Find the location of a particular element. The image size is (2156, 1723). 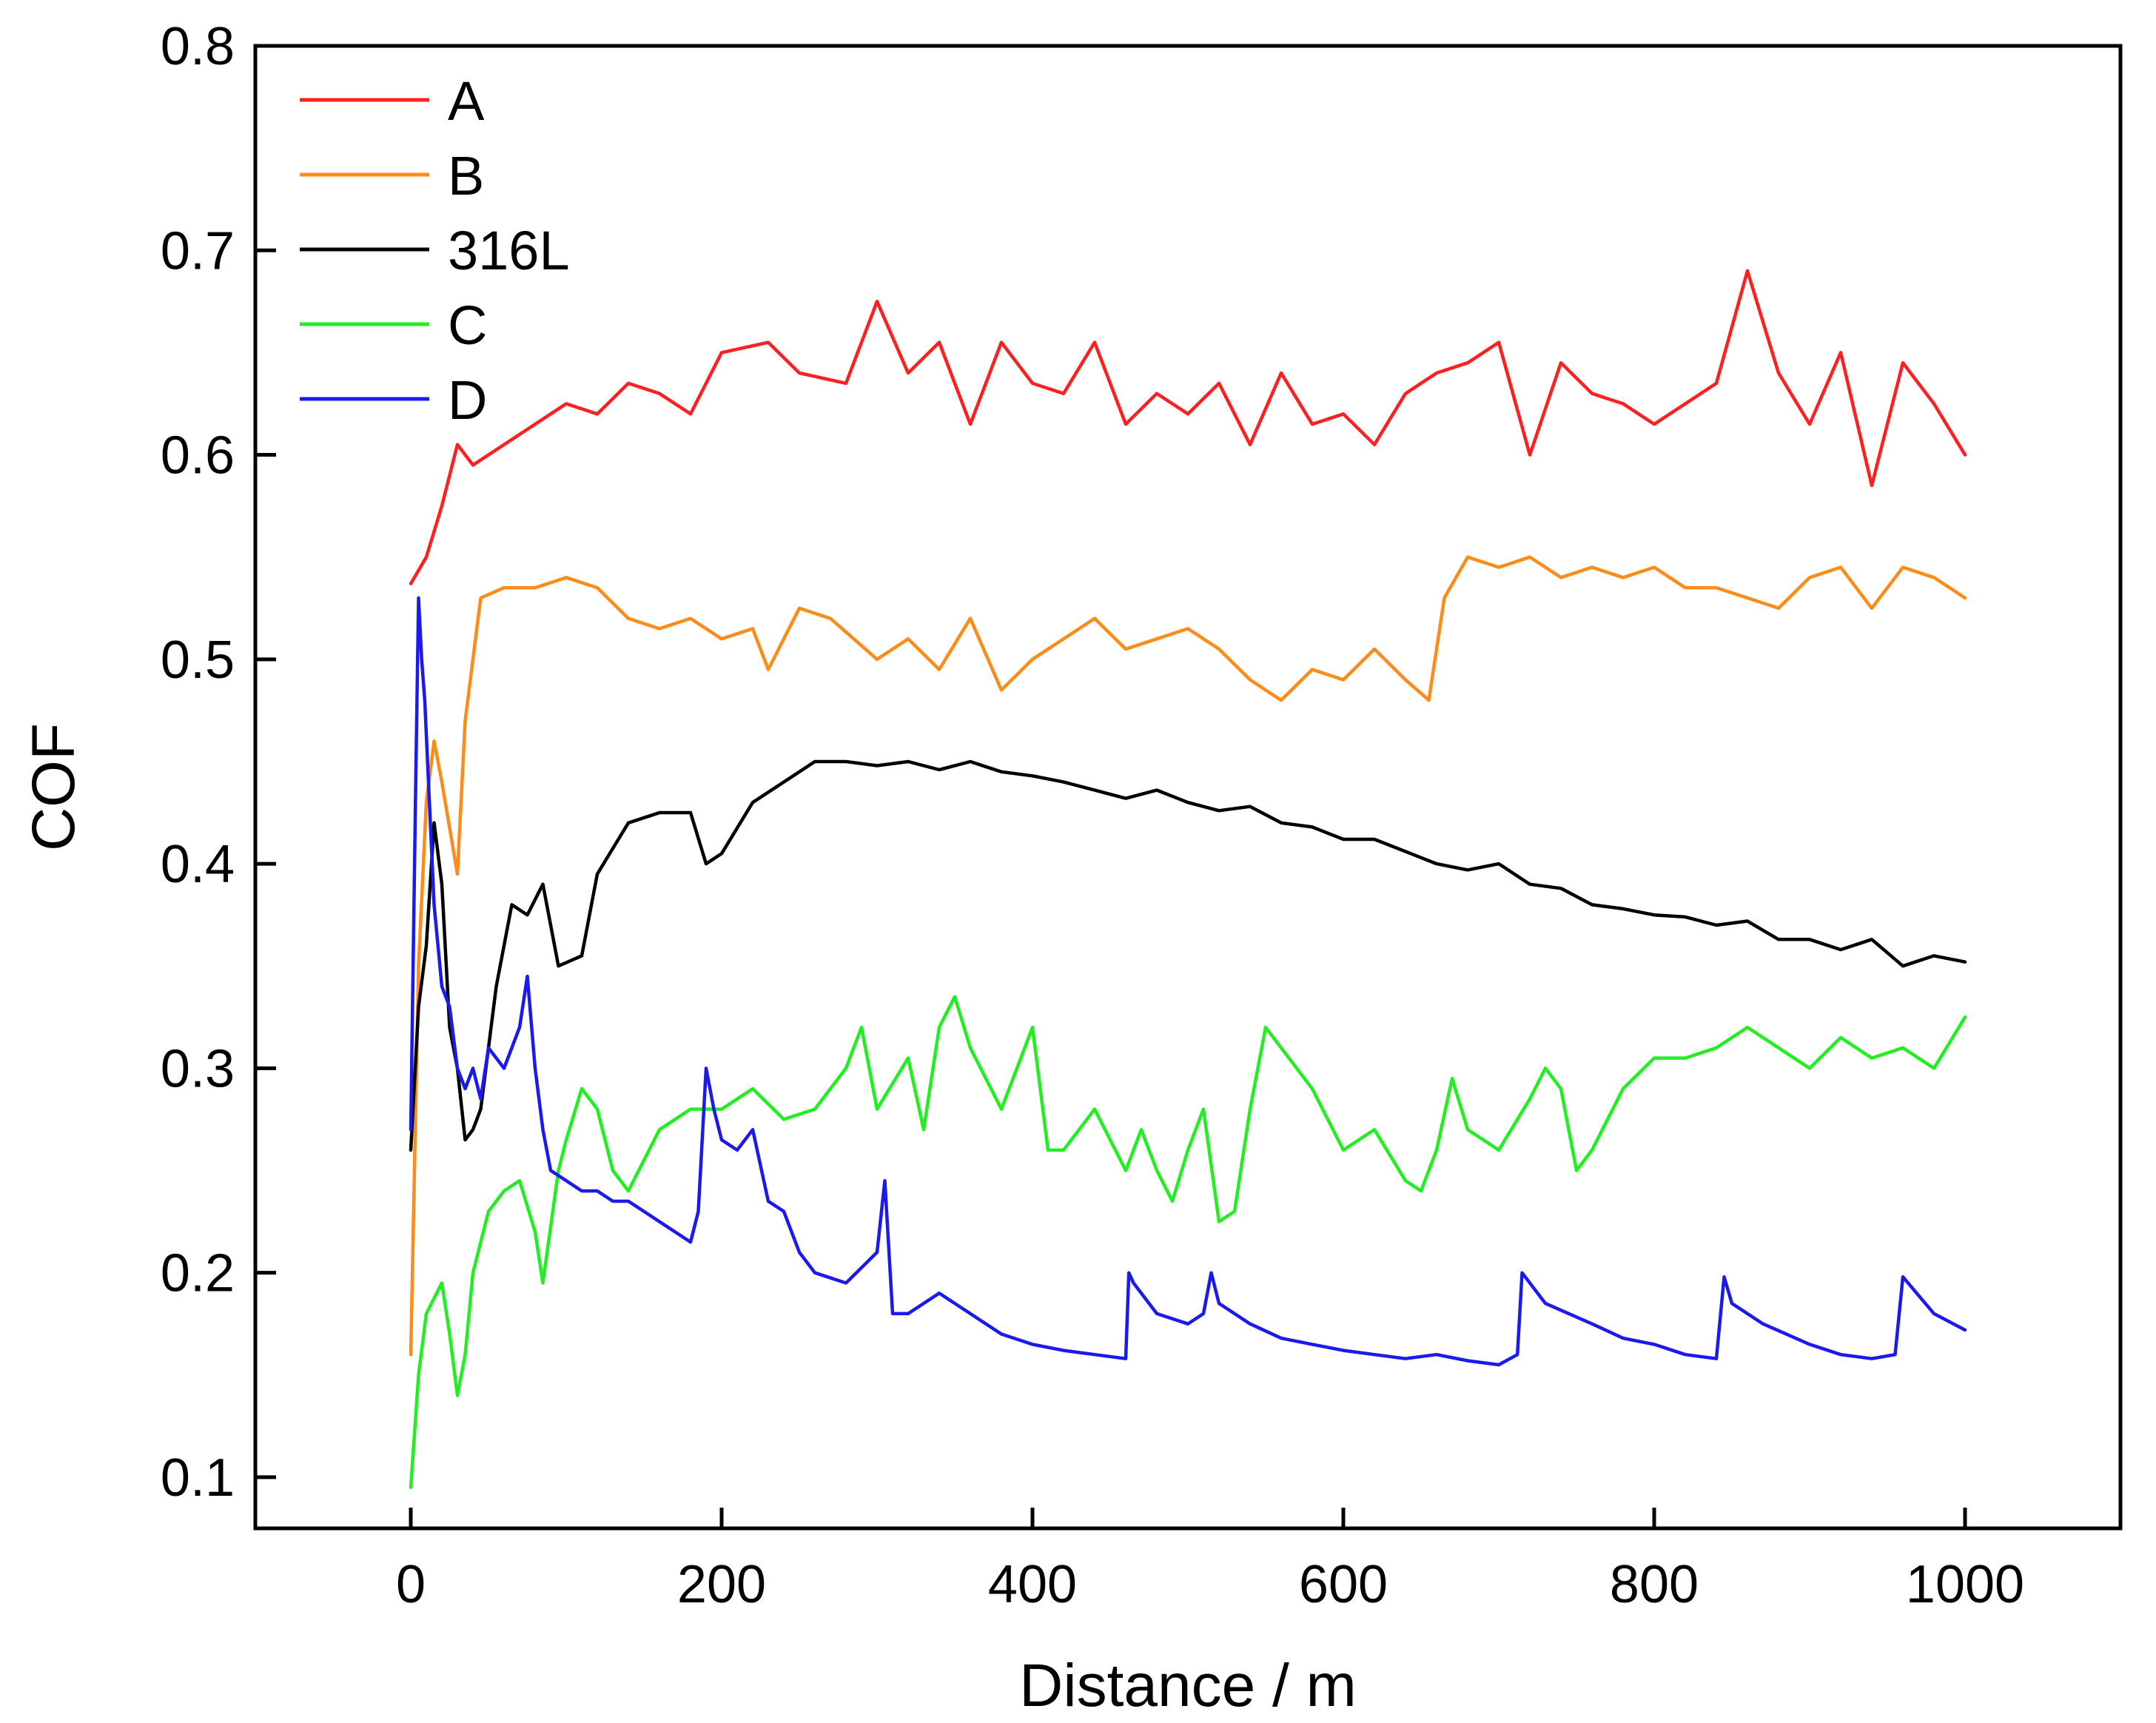

x-axis-label: Distance / m is located at coordinates (1188, 1685).